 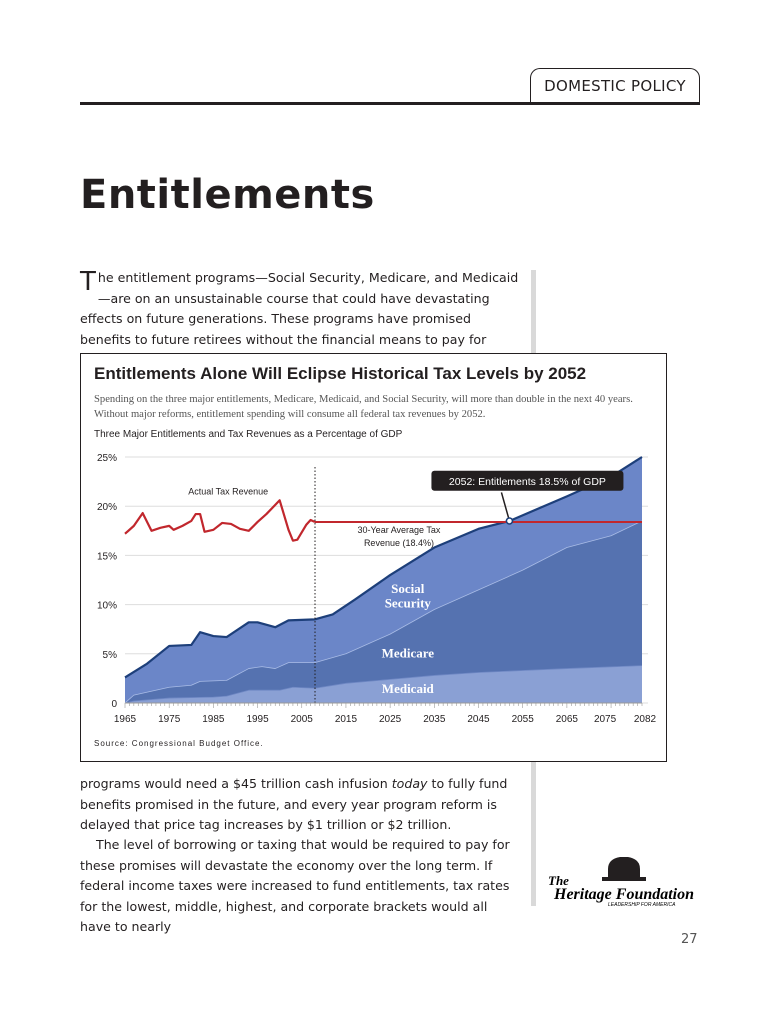 What do you see at coordinates (88, 282) in the screenshot?
I see `drop-cap: T` at bounding box center [88, 282].